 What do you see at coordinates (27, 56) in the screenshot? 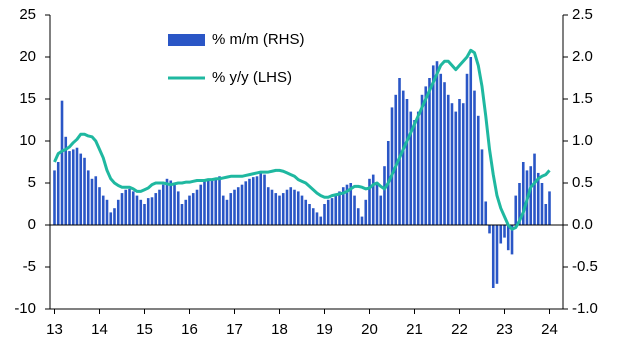
I see `y-tick-label: 20` at bounding box center [27, 56].